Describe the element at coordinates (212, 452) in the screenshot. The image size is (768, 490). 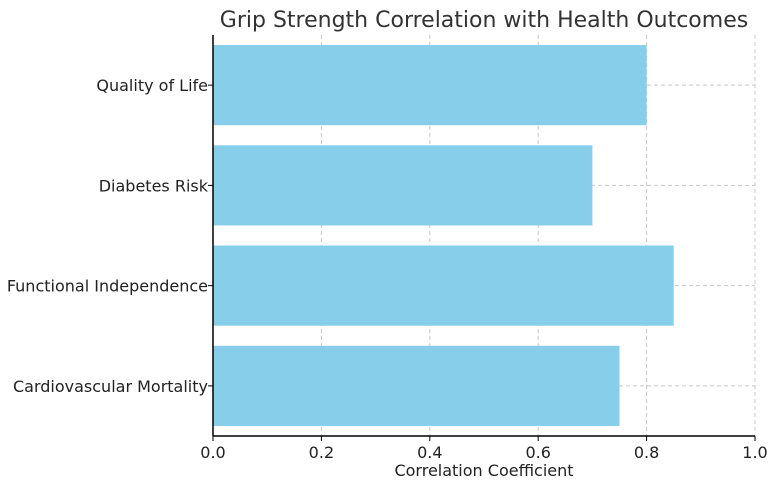
I see `x-tick-label: 0.0` at that location.